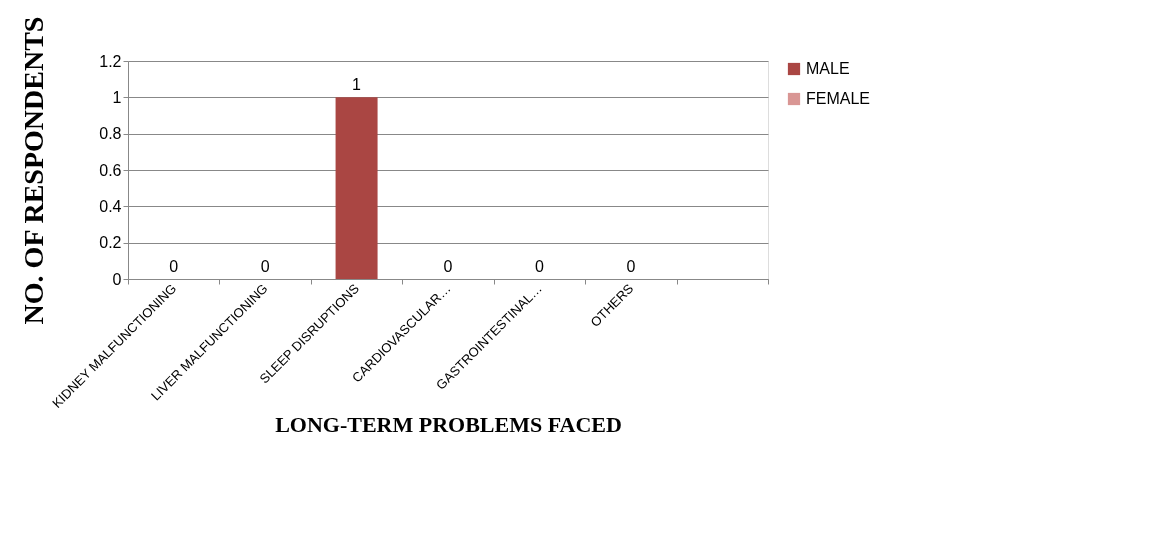 The width and height of the screenshot is (1175, 546). What do you see at coordinates (117, 97) in the screenshot?
I see `y-tick-label: 1` at bounding box center [117, 97].